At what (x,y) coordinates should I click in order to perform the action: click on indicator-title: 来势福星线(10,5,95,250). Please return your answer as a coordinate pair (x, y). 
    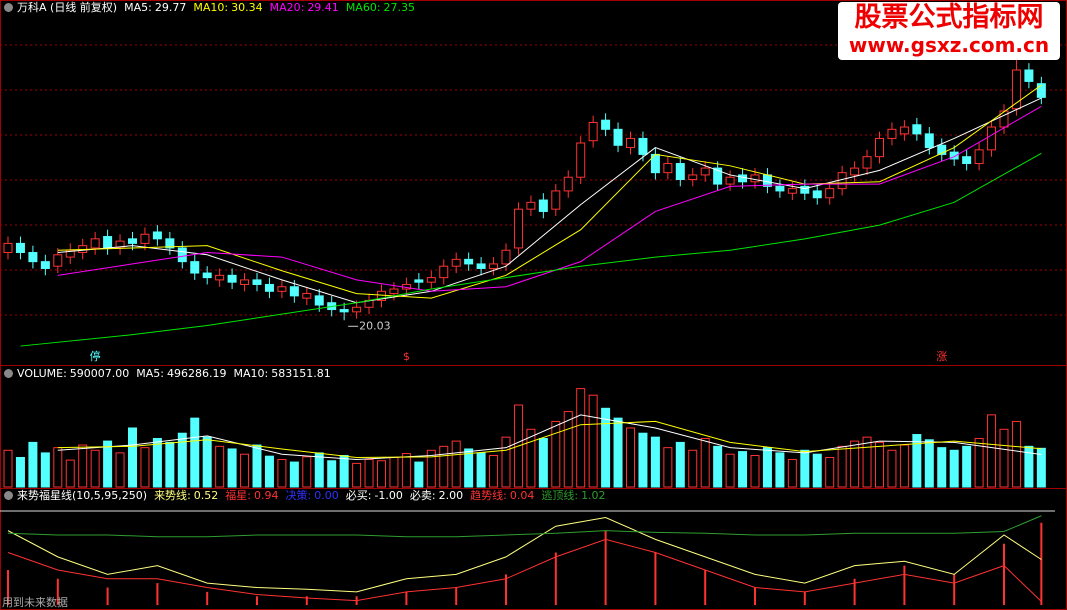
    Looking at the image, I should click on (82, 495).